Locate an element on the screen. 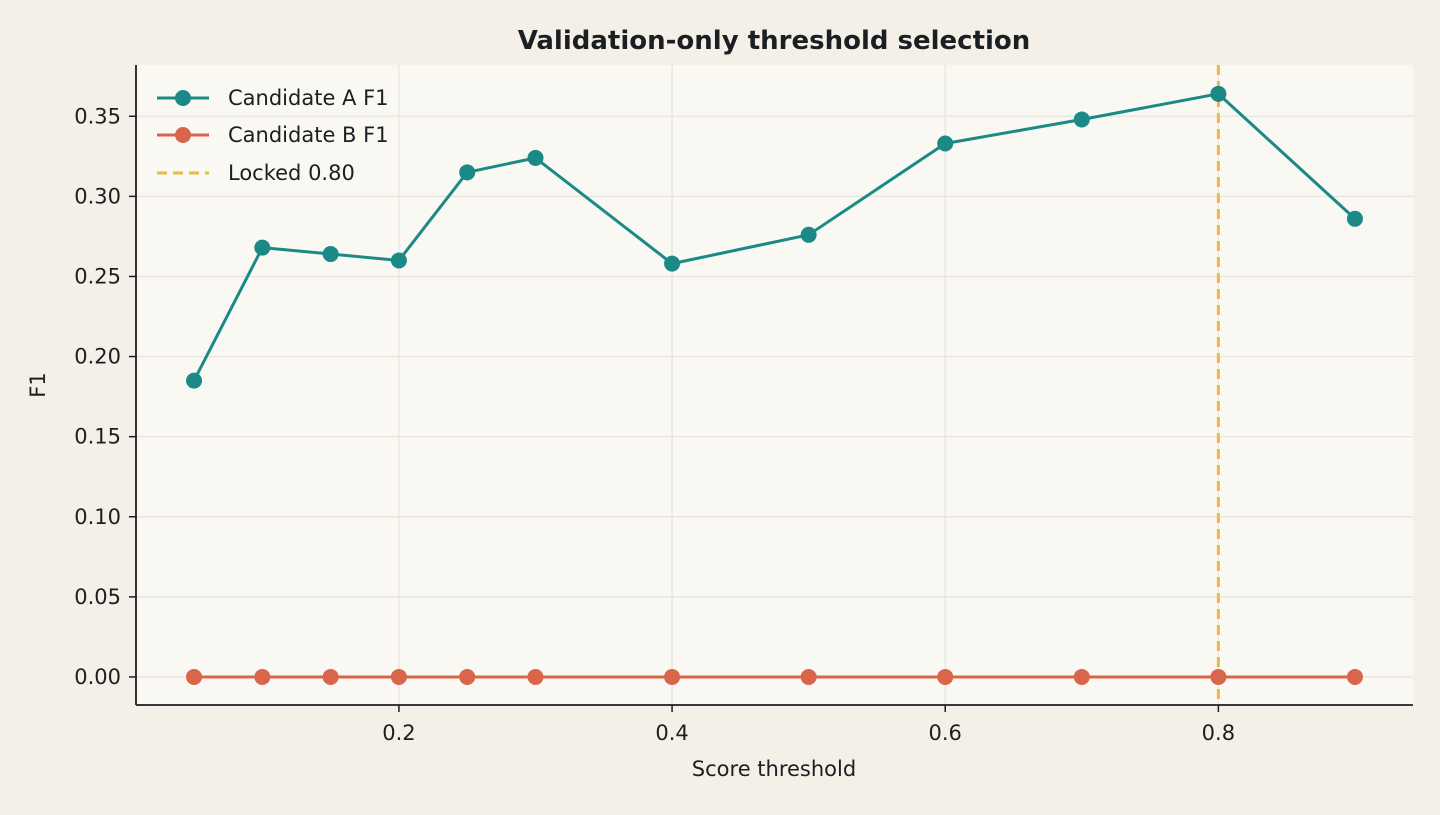 The height and width of the screenshot is (815, 1440). y-axis-title: F1 is located at coordinates (38, 384).